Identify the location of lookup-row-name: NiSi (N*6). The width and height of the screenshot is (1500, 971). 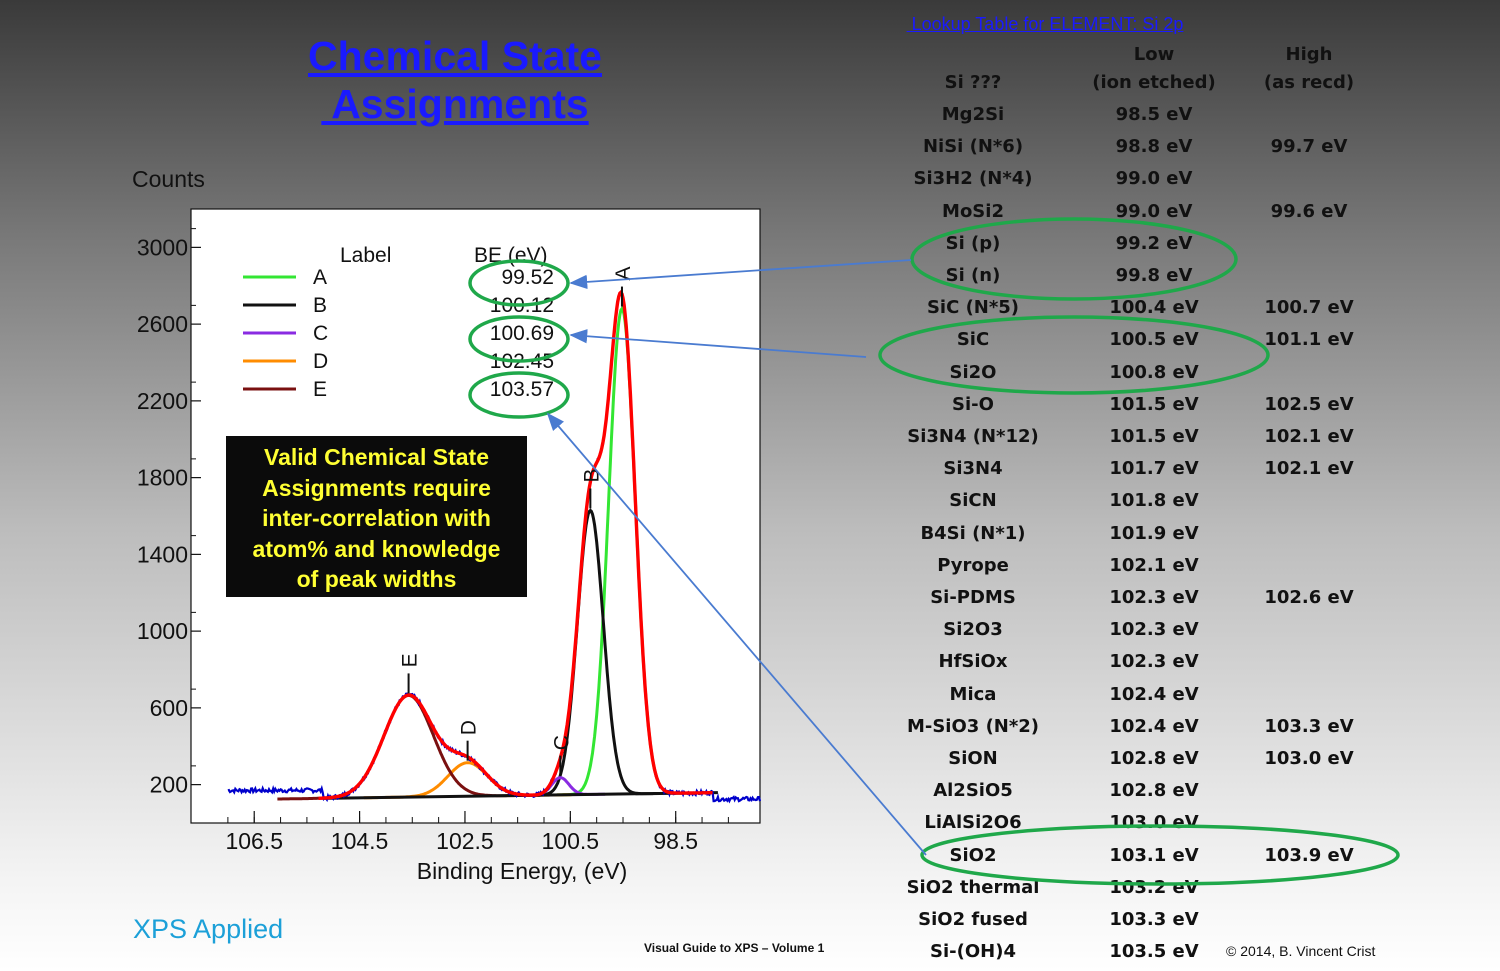
(973, 147).